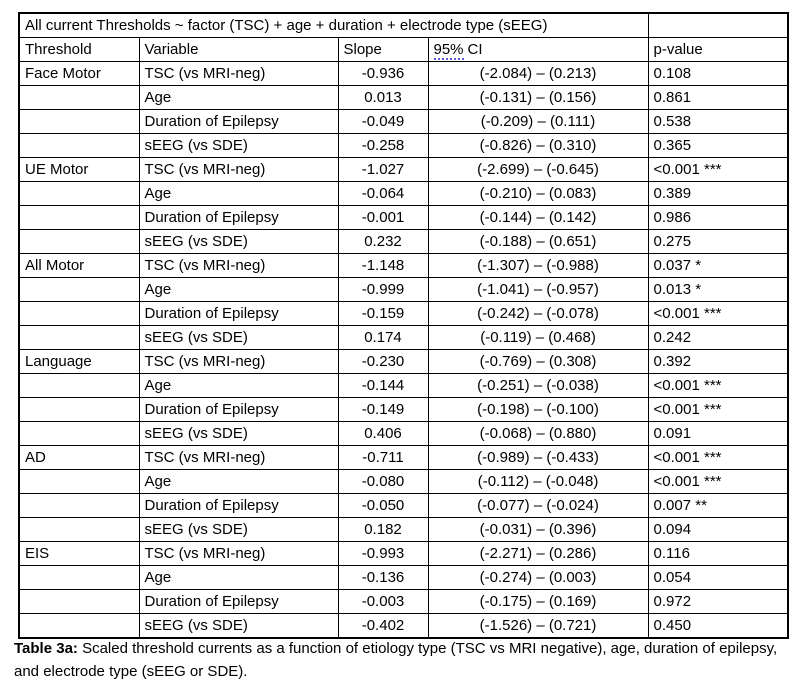 The image size is (796, 690). Describe the element at coordinates (383, 433) in the screenshot. I see `cell-slope: 0.406` at that location.